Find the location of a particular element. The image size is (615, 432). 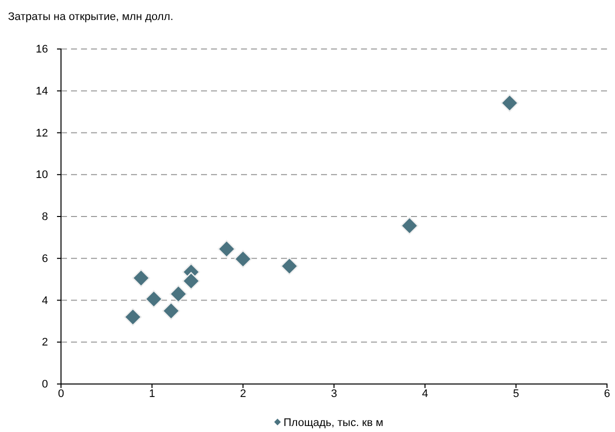

x-tick-label: 0 is located at coordinates (61, 394).